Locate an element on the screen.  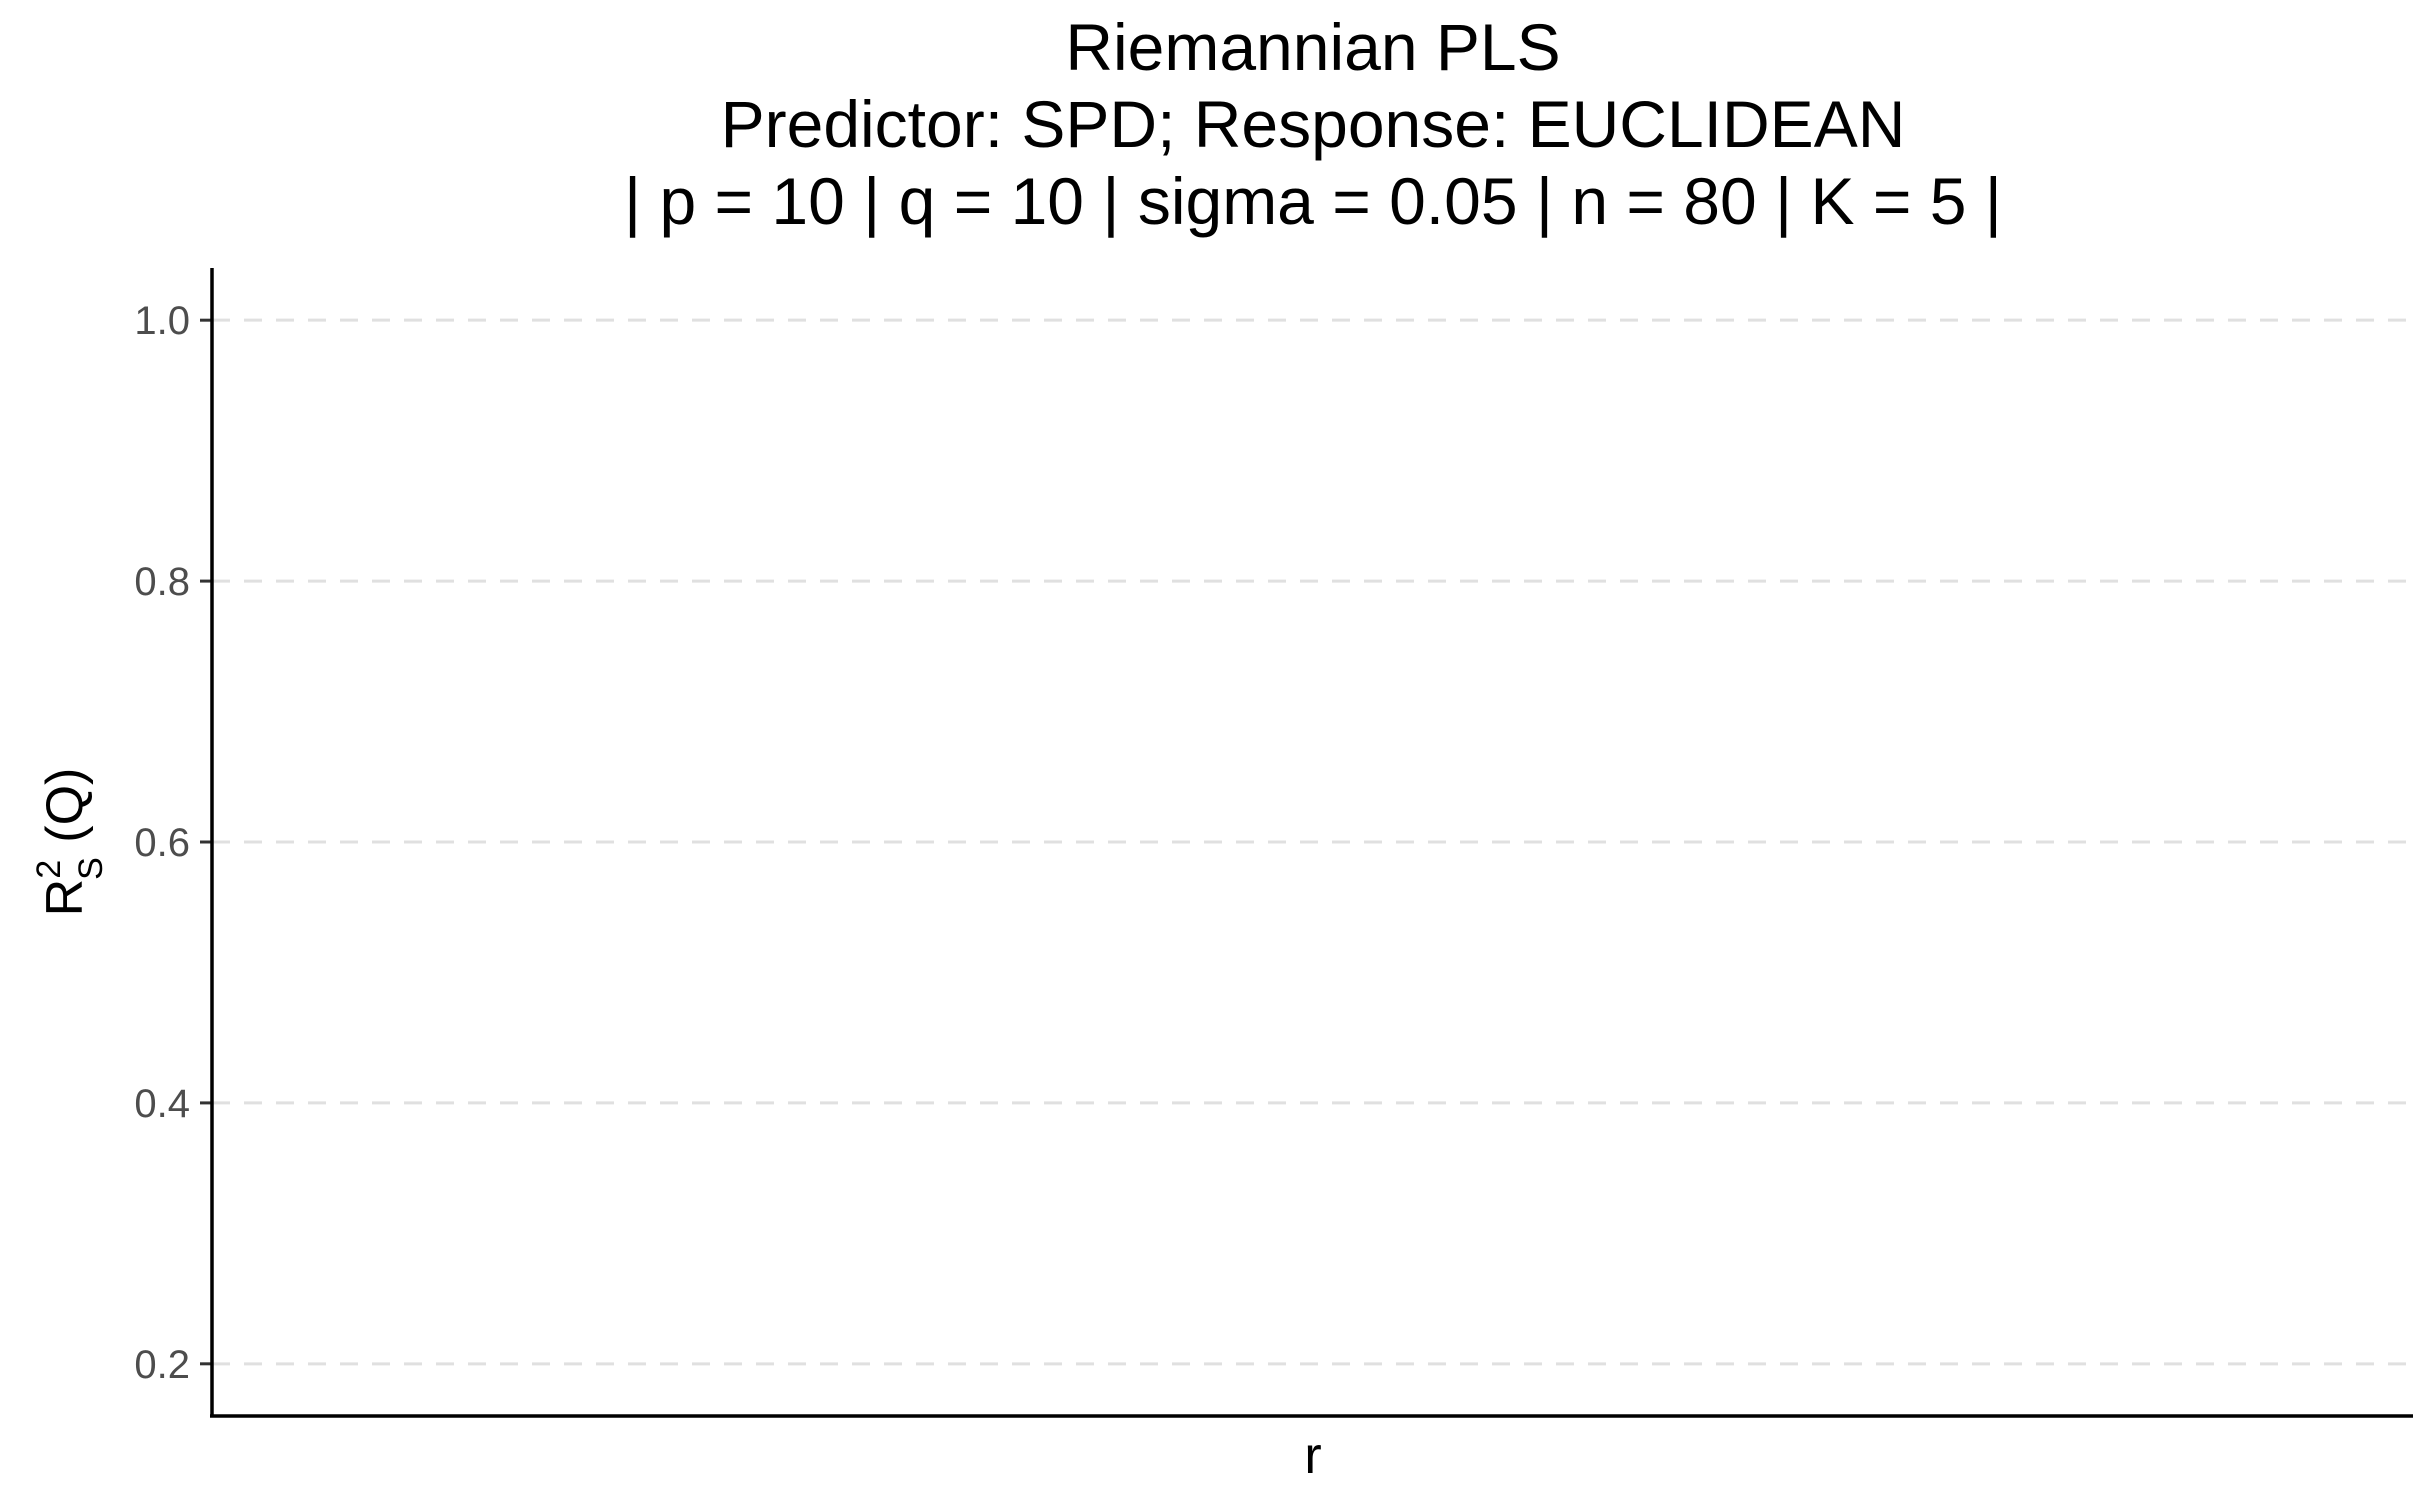
y-axis-title-subscript: S is located at coordinates (91, 868).